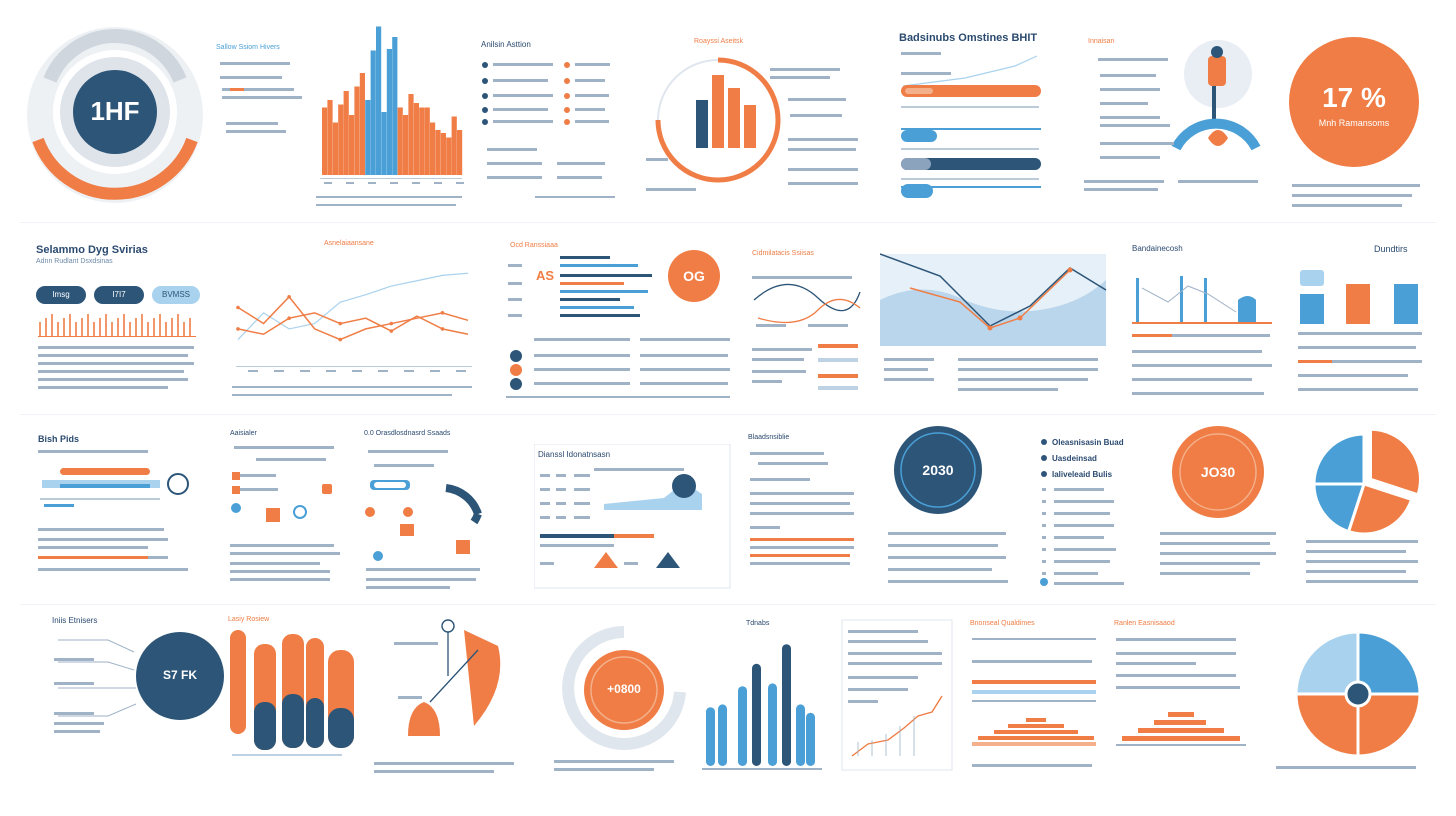  Describe the element at coordinates (808, 324) in the screenshot. I see `curve-panel: Cidmilatacis Ssiisas` at that location.